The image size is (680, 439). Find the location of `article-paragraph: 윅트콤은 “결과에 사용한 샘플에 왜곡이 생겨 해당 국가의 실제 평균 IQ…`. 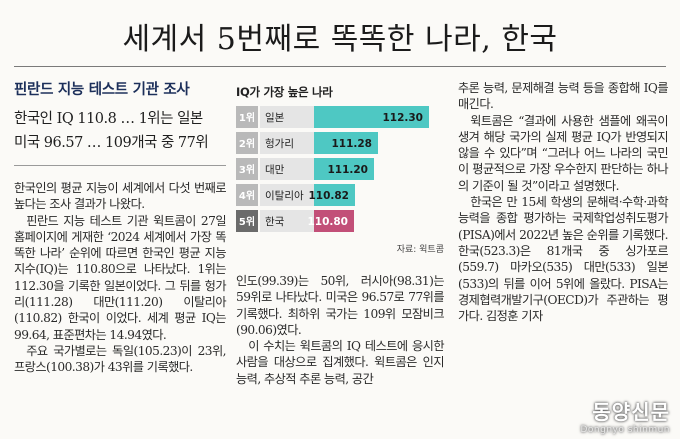

article-paragraph: 윅트콤은 “결과에 사용한 샘플에 왜곡이 생겨 해당 국가의 실제 평균 IQ… is located at coordinates (563, 153).